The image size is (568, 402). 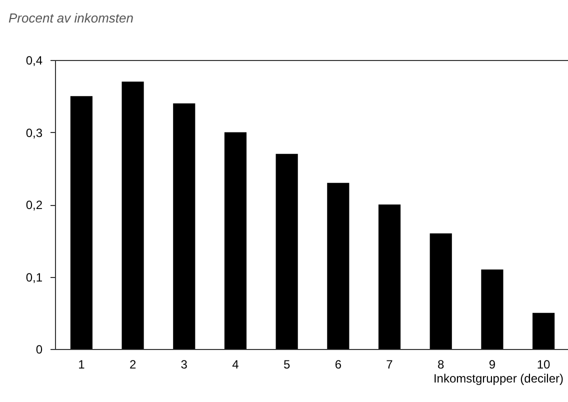 What do you see at coordinates (82, 365) in the screenshot?
I see `x-tick-label: 1` at bounding box center [82, 365].